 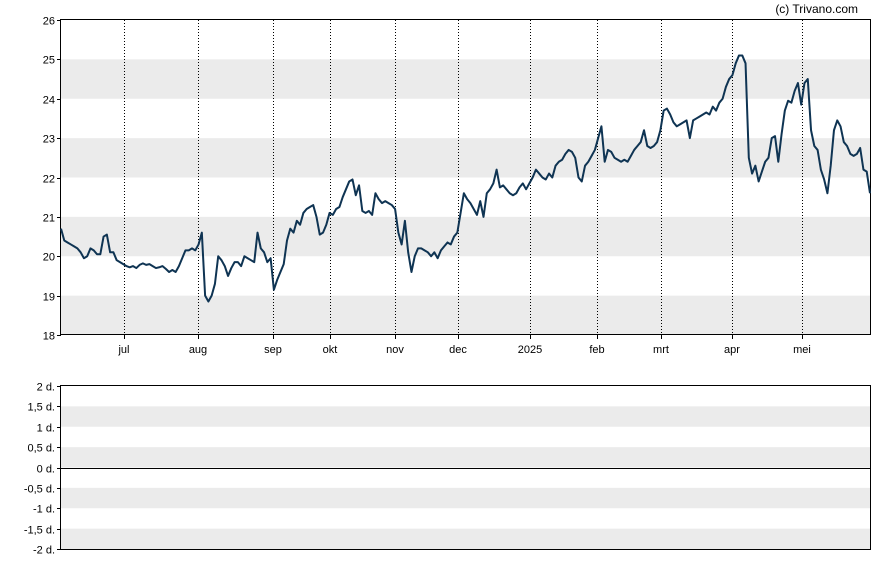 What do you see at coordinates (49, 22) in the screenshot?
I see `y-tick-label: 26` at bounding box center [49, 22].